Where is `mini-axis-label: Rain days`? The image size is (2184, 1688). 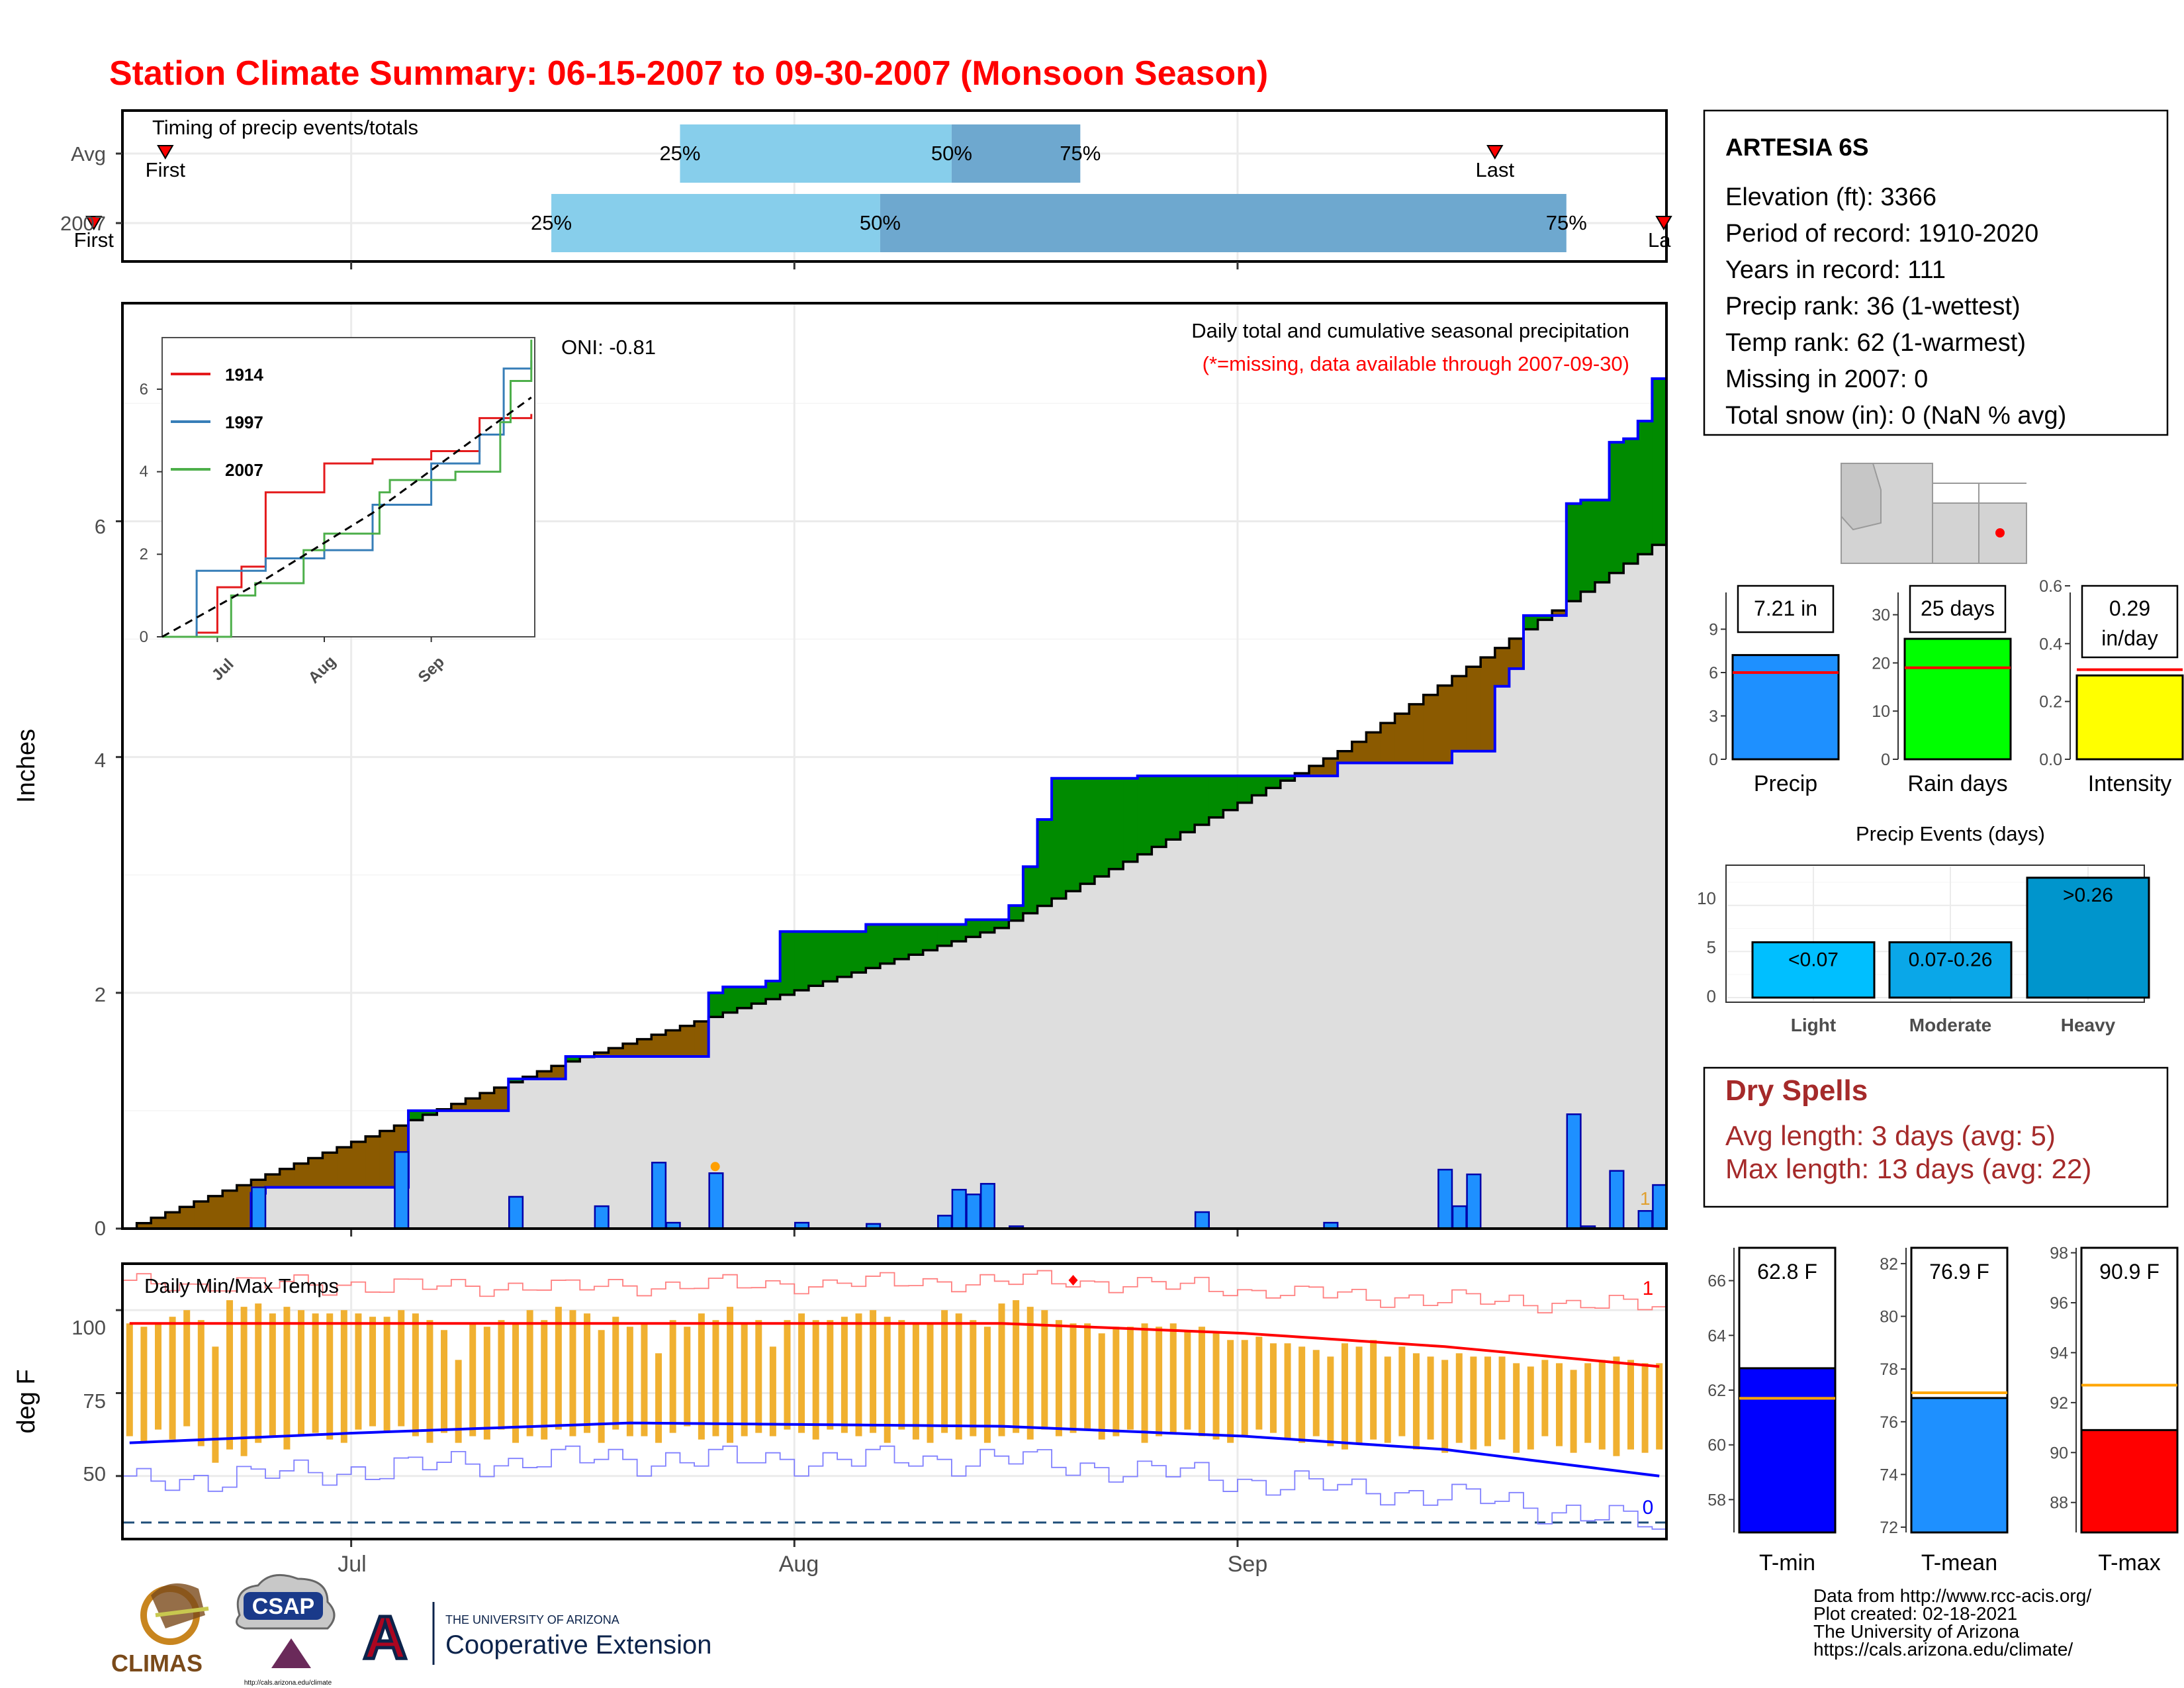
mini-axis-label: Rain days is located at coordinates (1957, 783).